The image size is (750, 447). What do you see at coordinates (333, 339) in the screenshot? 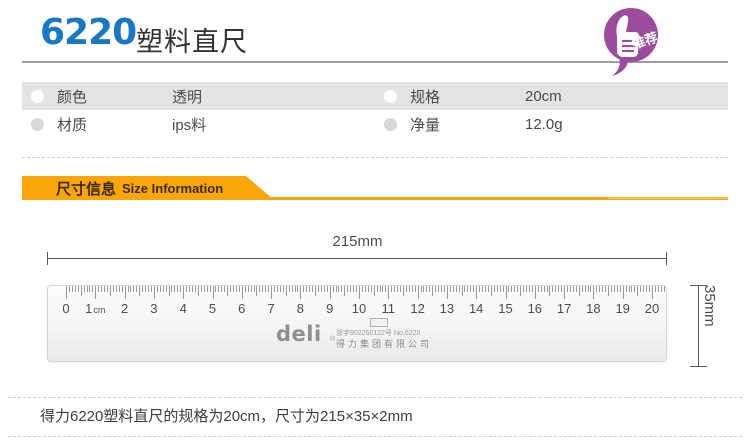
I see `registered-mark-icon: ®` at bounding box center [333, 339].